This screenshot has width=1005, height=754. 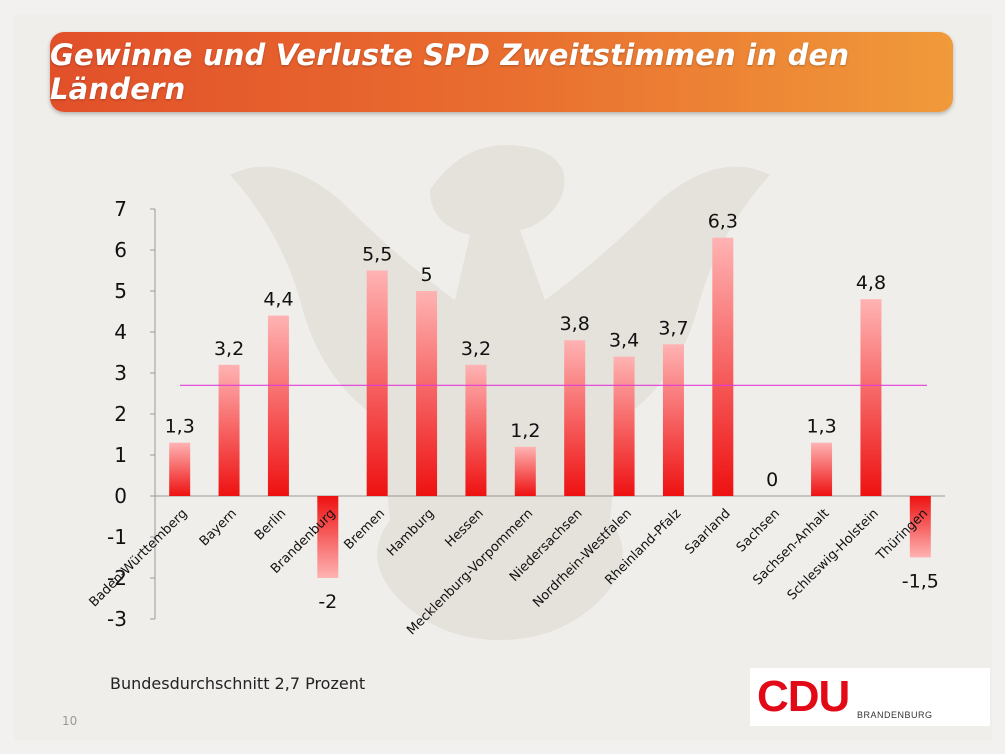 What do you see at coordinates (870, 697) in the screenshot?
I see `logo-panel` at bounding box center [870, 697].